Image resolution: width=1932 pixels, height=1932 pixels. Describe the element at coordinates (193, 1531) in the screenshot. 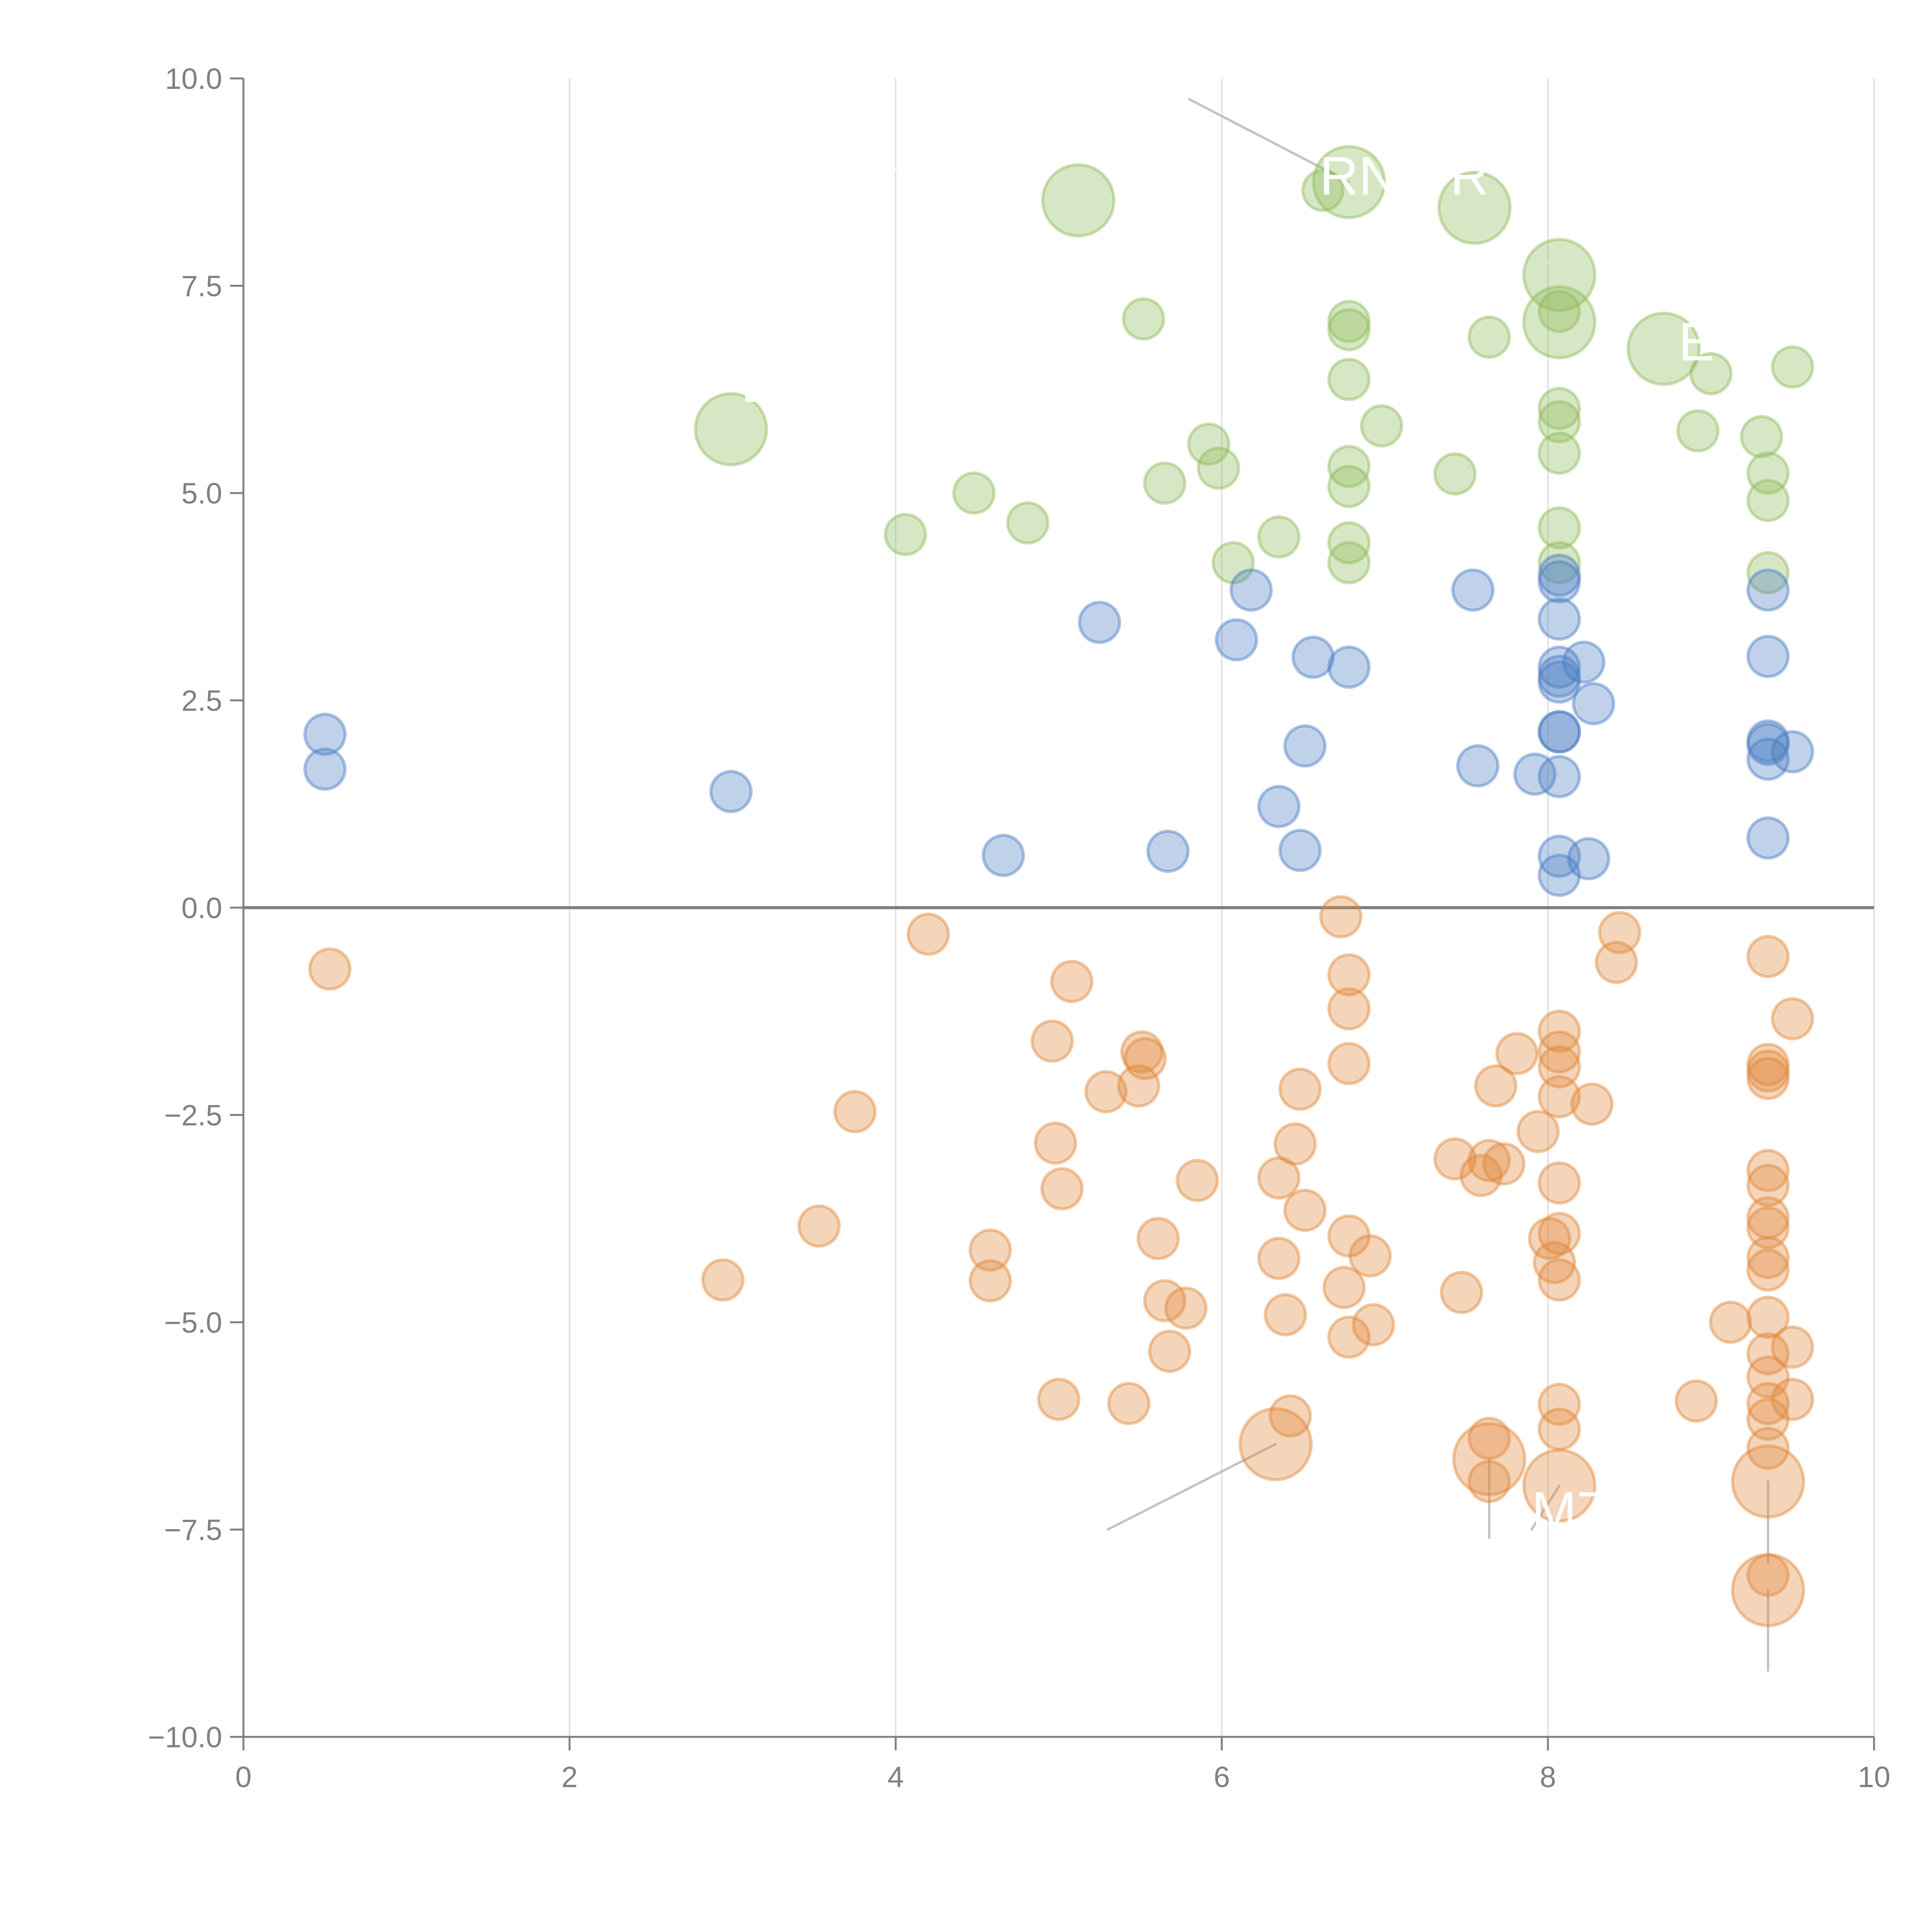

I see `y-tick-label: −7.5` at that location.